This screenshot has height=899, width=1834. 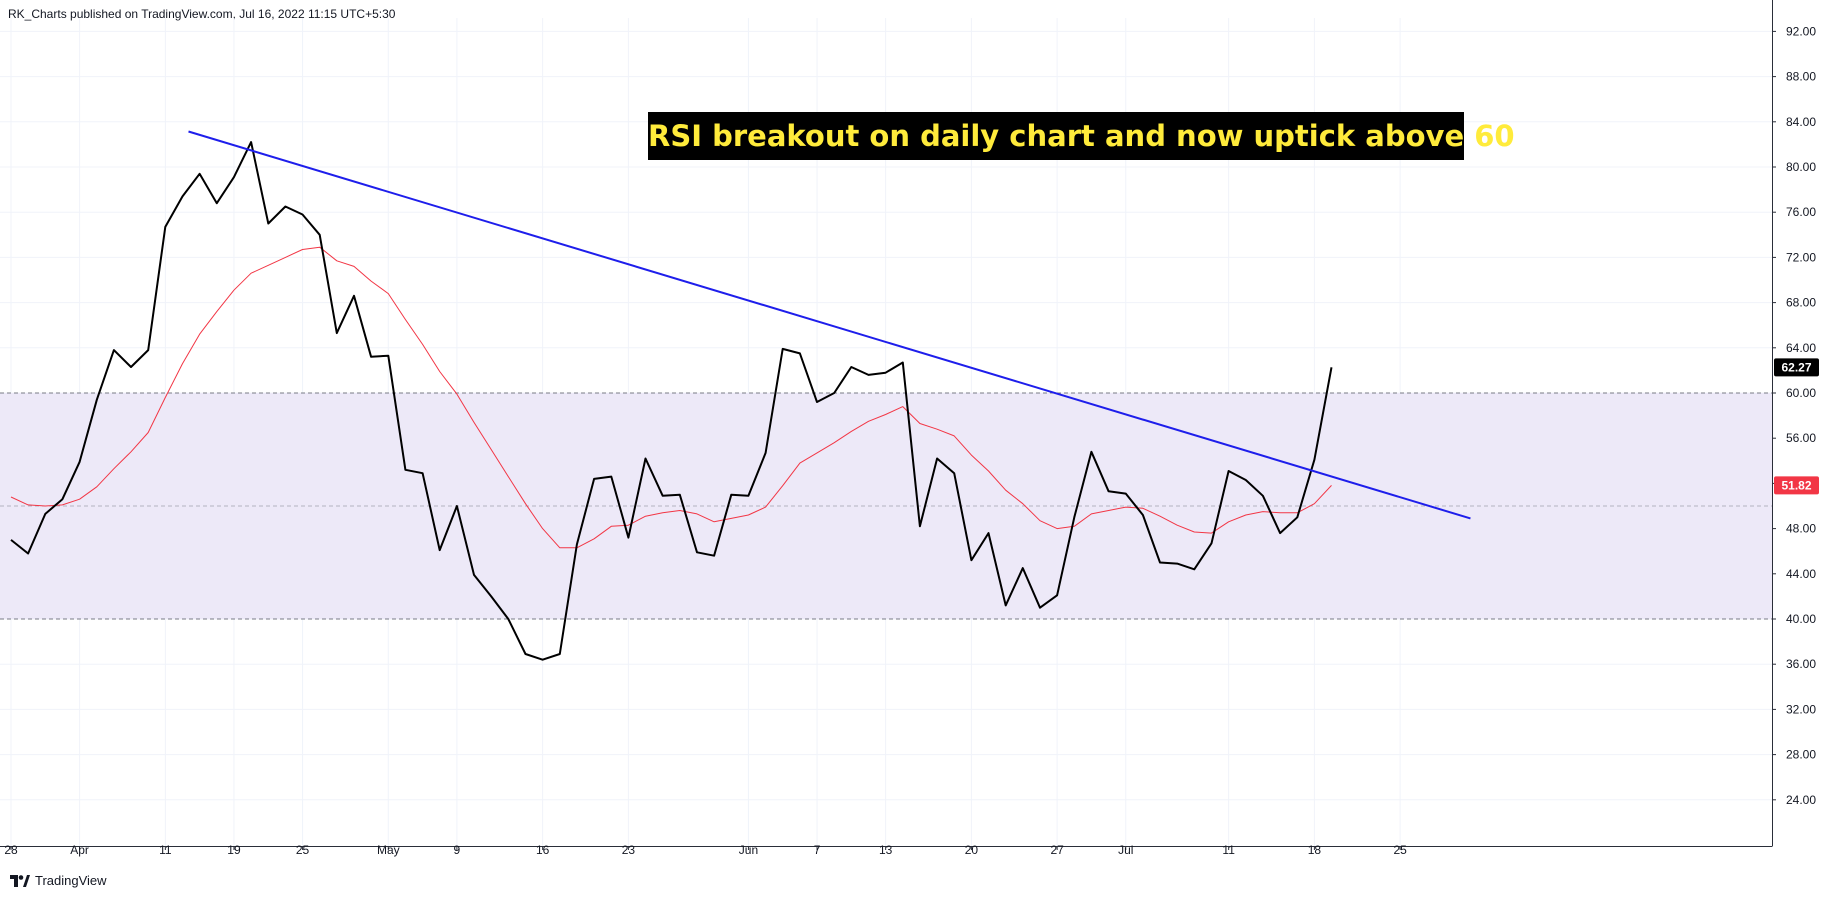 I want to click on y-tick-label: 60.00, so click(x=1801, y=393).